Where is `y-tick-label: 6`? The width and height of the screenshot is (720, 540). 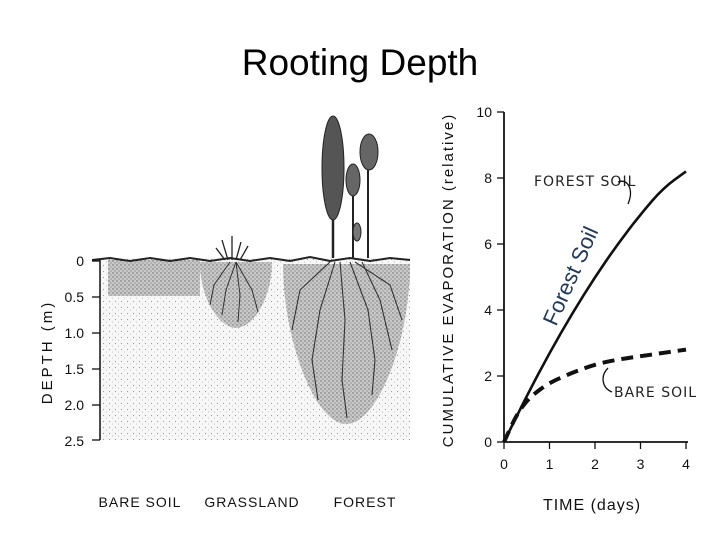
y-tick-label: 6 is located at coordinates (488, 244).